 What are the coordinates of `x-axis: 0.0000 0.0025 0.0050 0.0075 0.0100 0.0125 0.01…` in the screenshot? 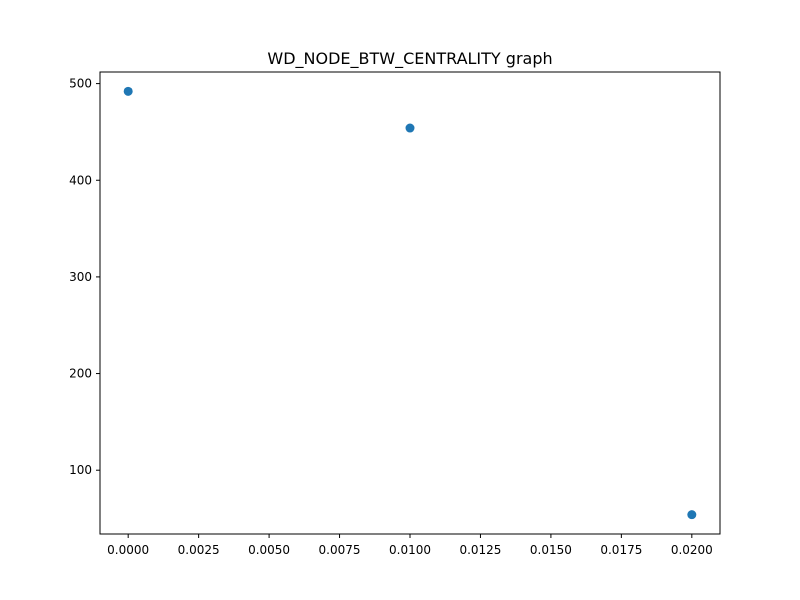 It's located at (410, 545).